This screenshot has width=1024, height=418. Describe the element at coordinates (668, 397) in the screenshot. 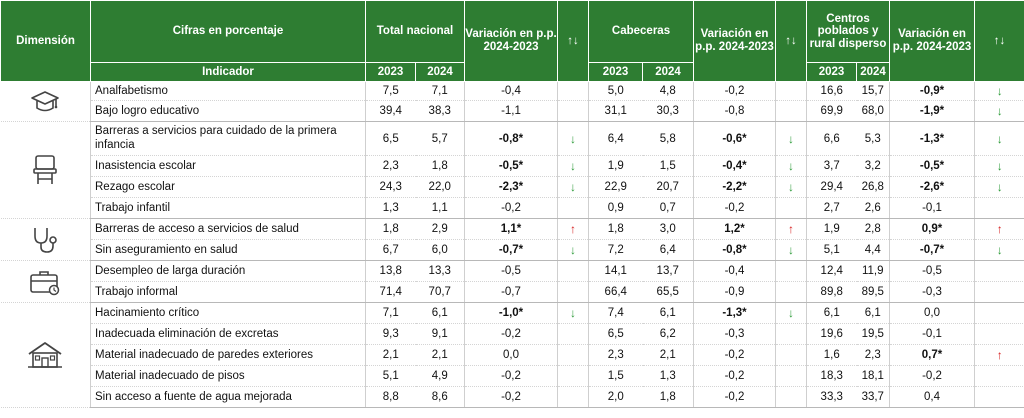

I see `value-2024: 1,8` at that location.